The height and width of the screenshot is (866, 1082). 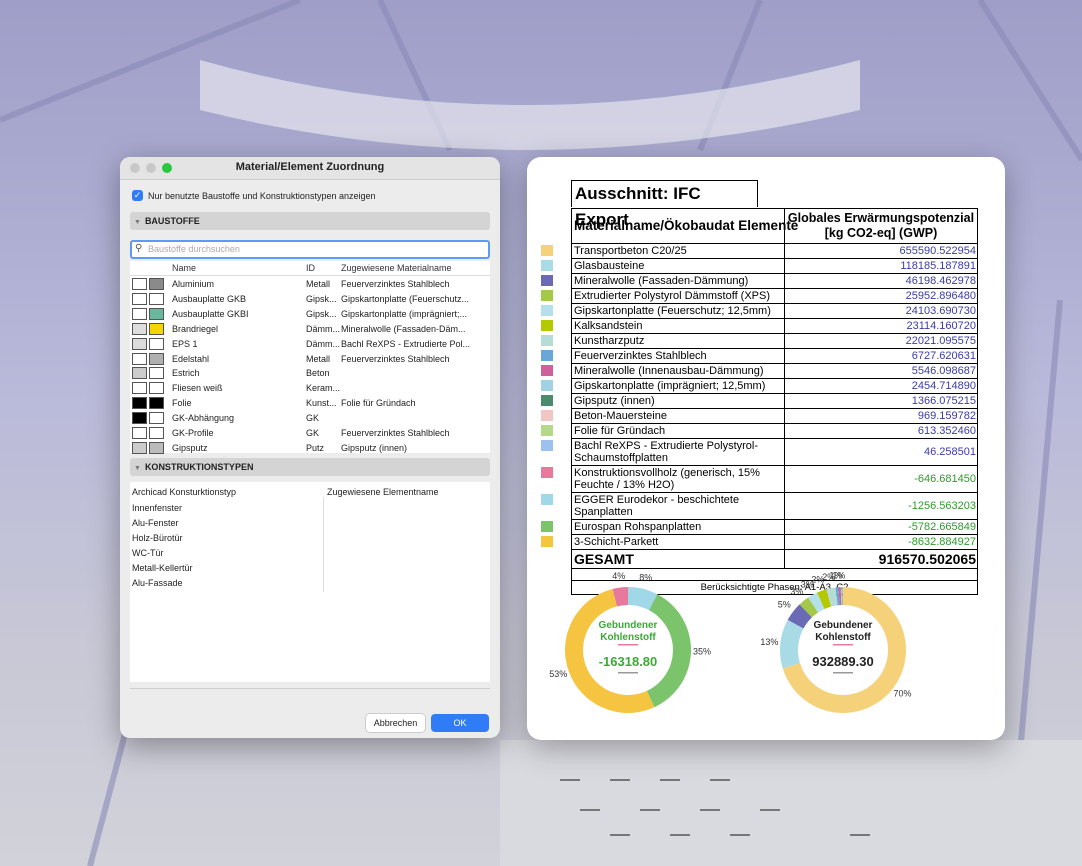 I want to click on gwp-value: 46198.462978, so click(x=940, y=281).